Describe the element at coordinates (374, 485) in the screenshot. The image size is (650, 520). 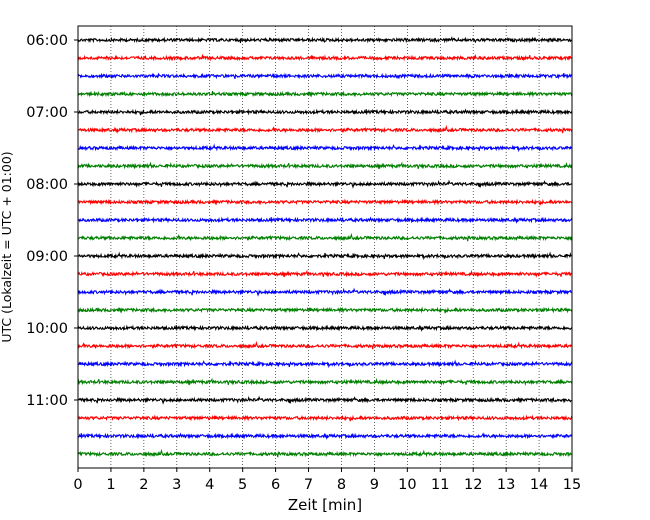
I see `x-tick-label: 9` at that location.